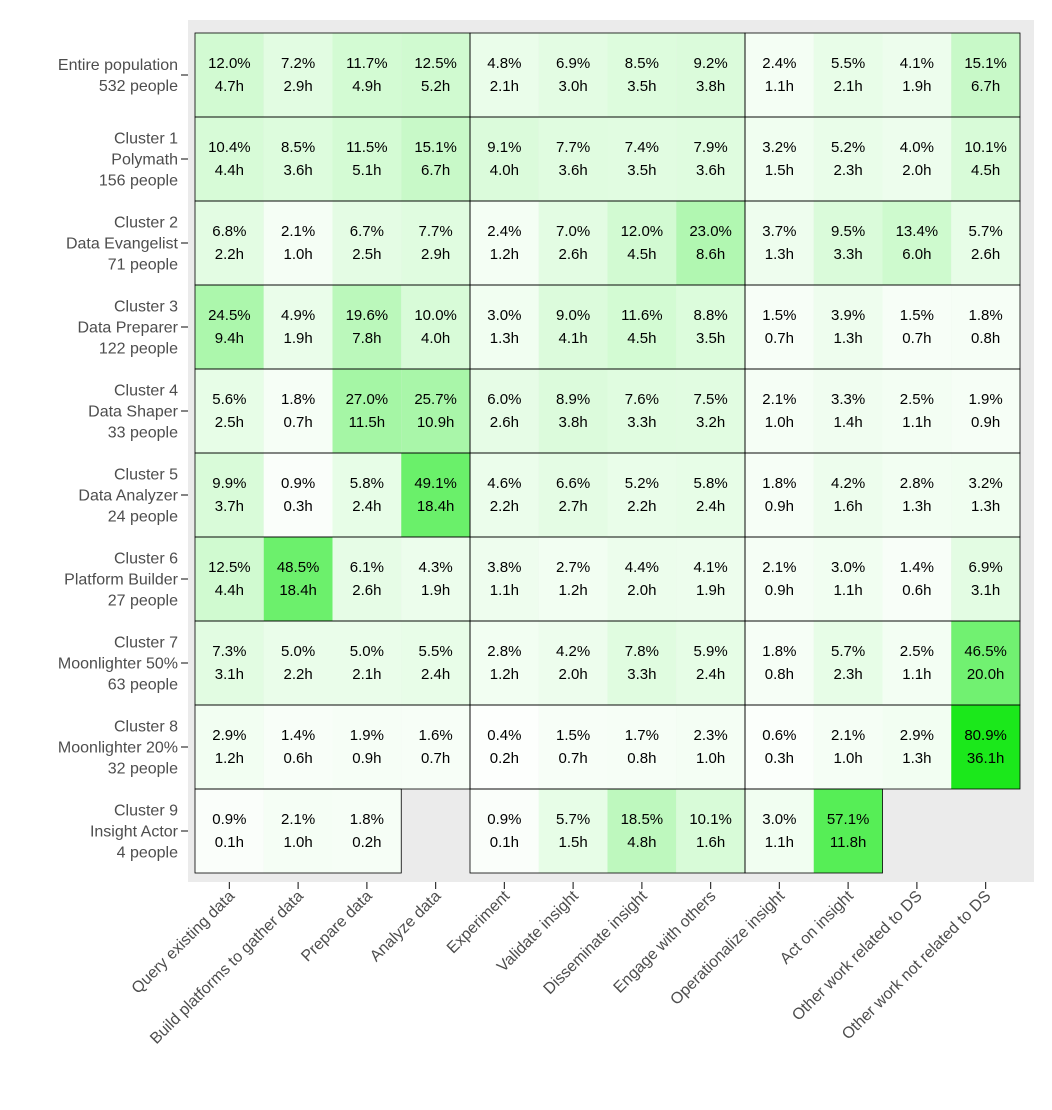 The height and width of the screenshot is (1110, 1052). Describe the element at coordinates (435, 483) in the screenshot. I see `cell-percent-label: 49.1%` at that location.